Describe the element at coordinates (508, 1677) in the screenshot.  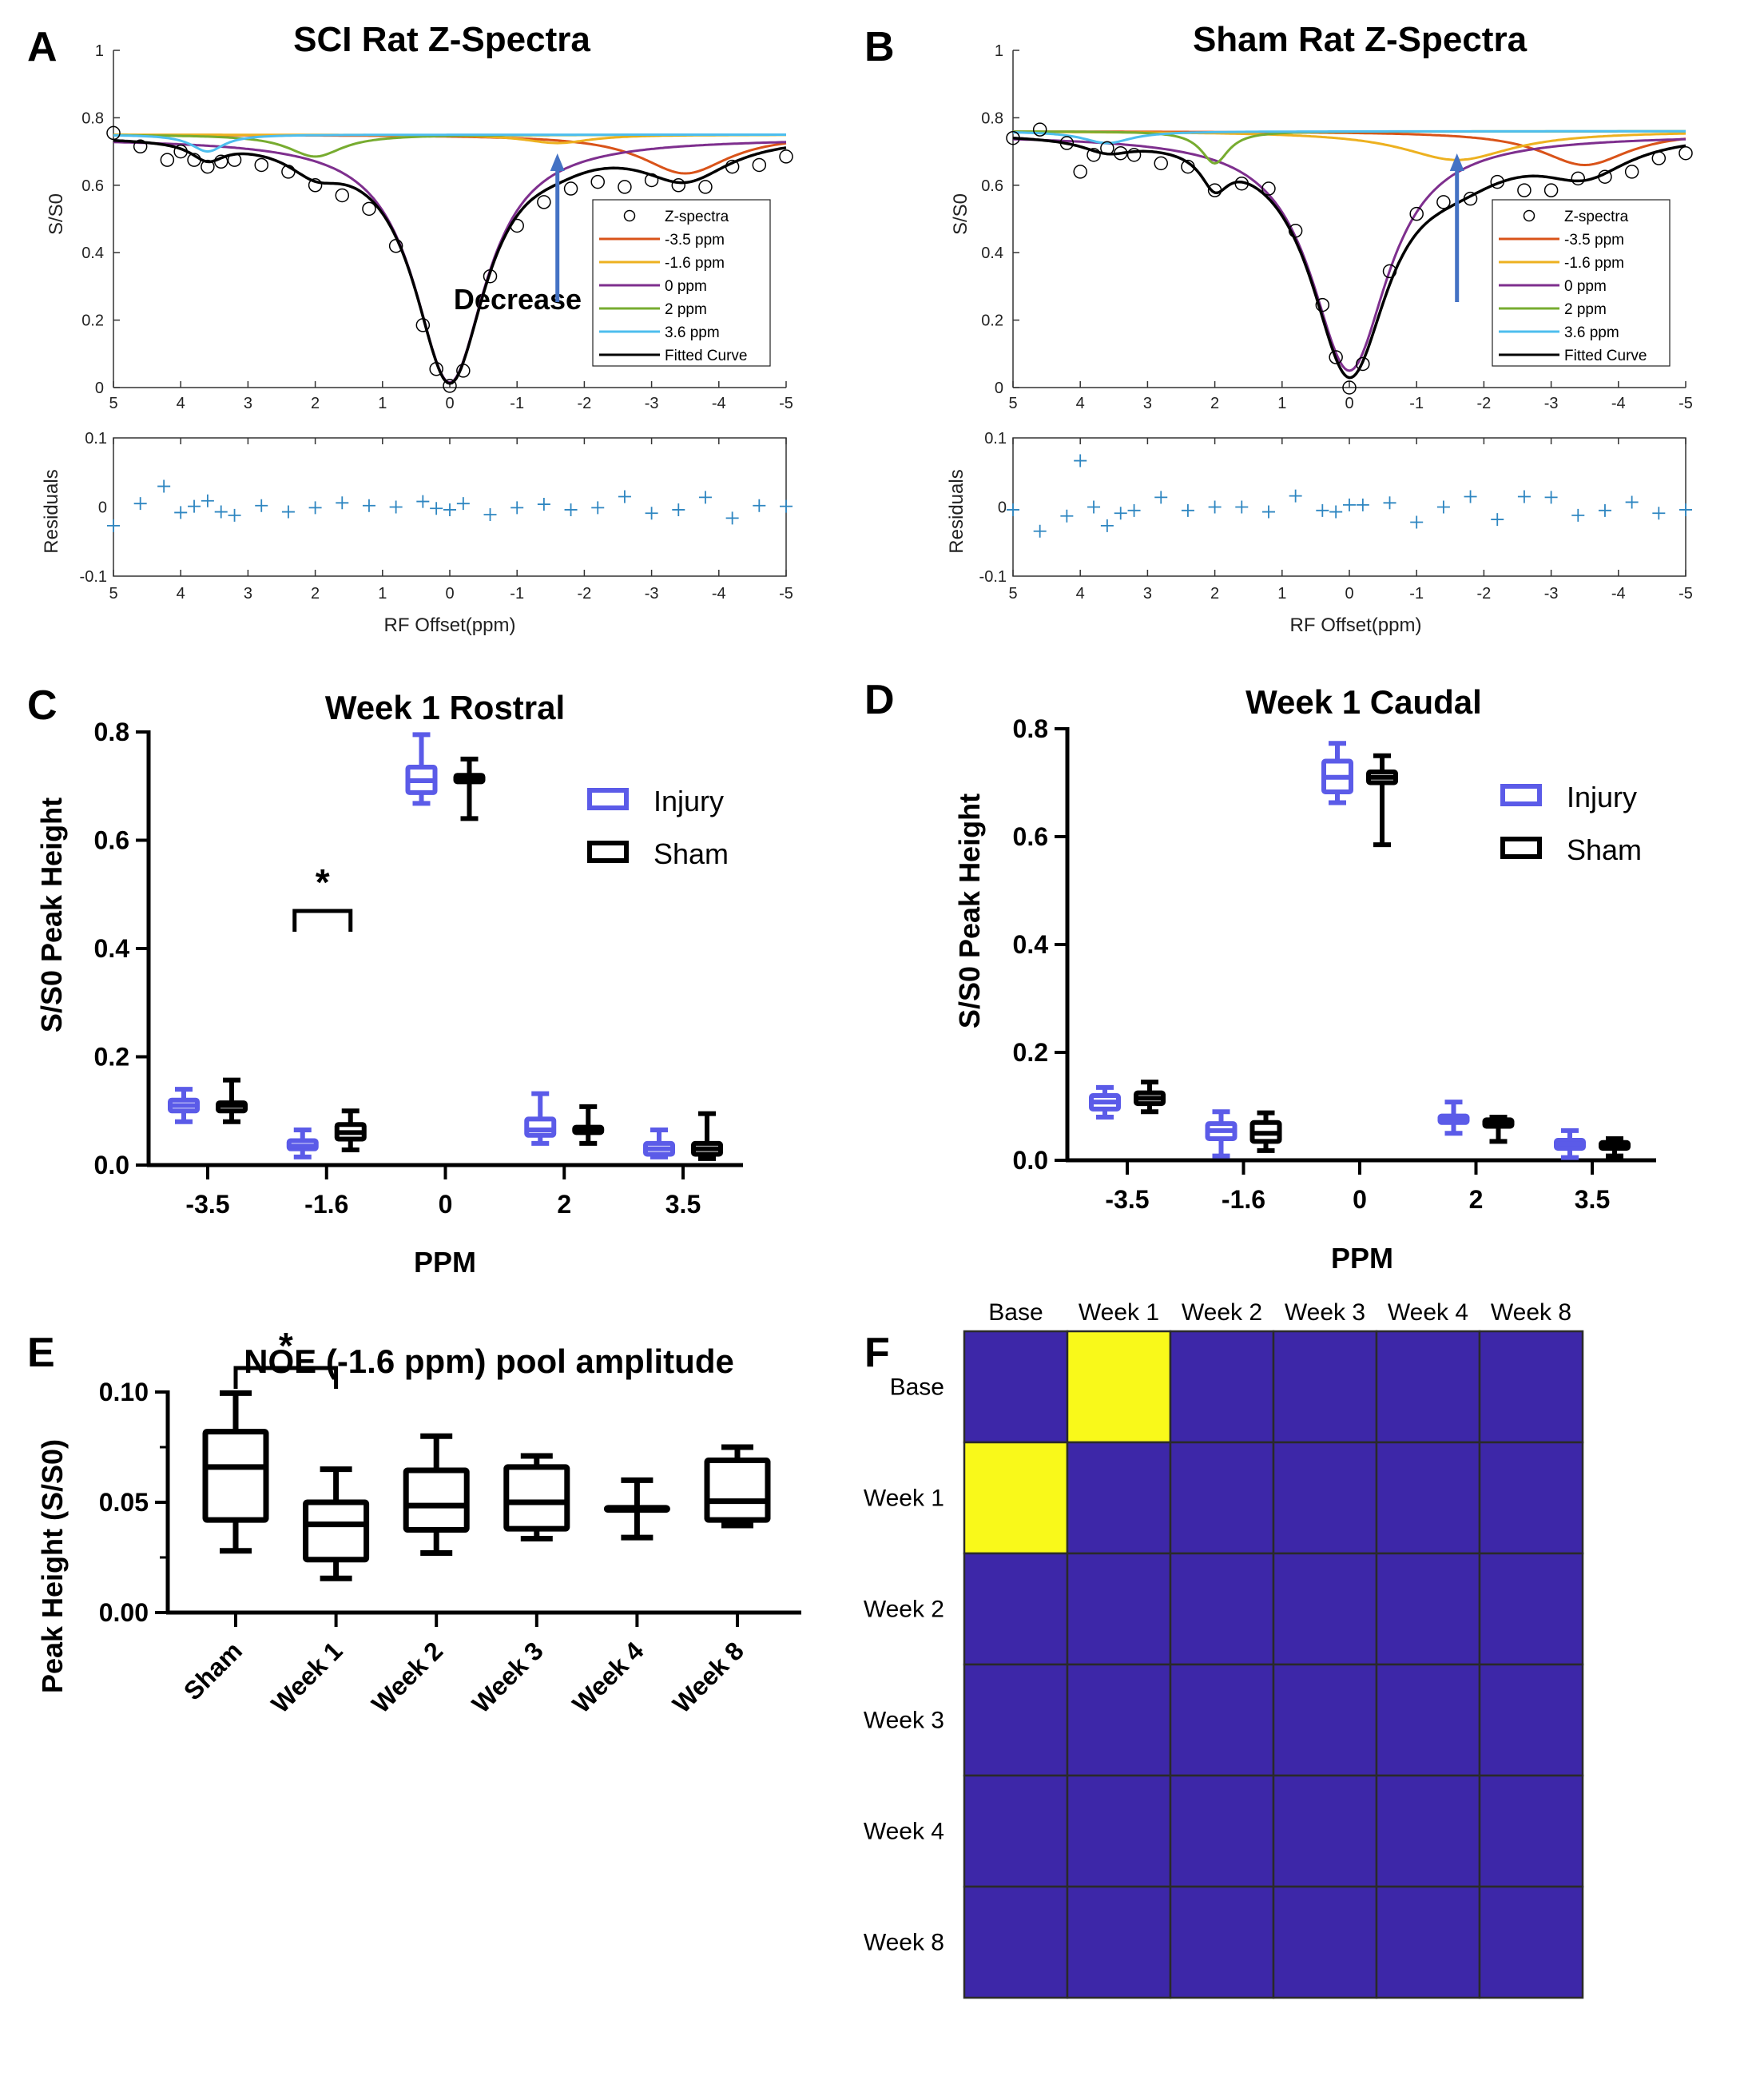
I see `x-tick-label: Week 3` at that location.